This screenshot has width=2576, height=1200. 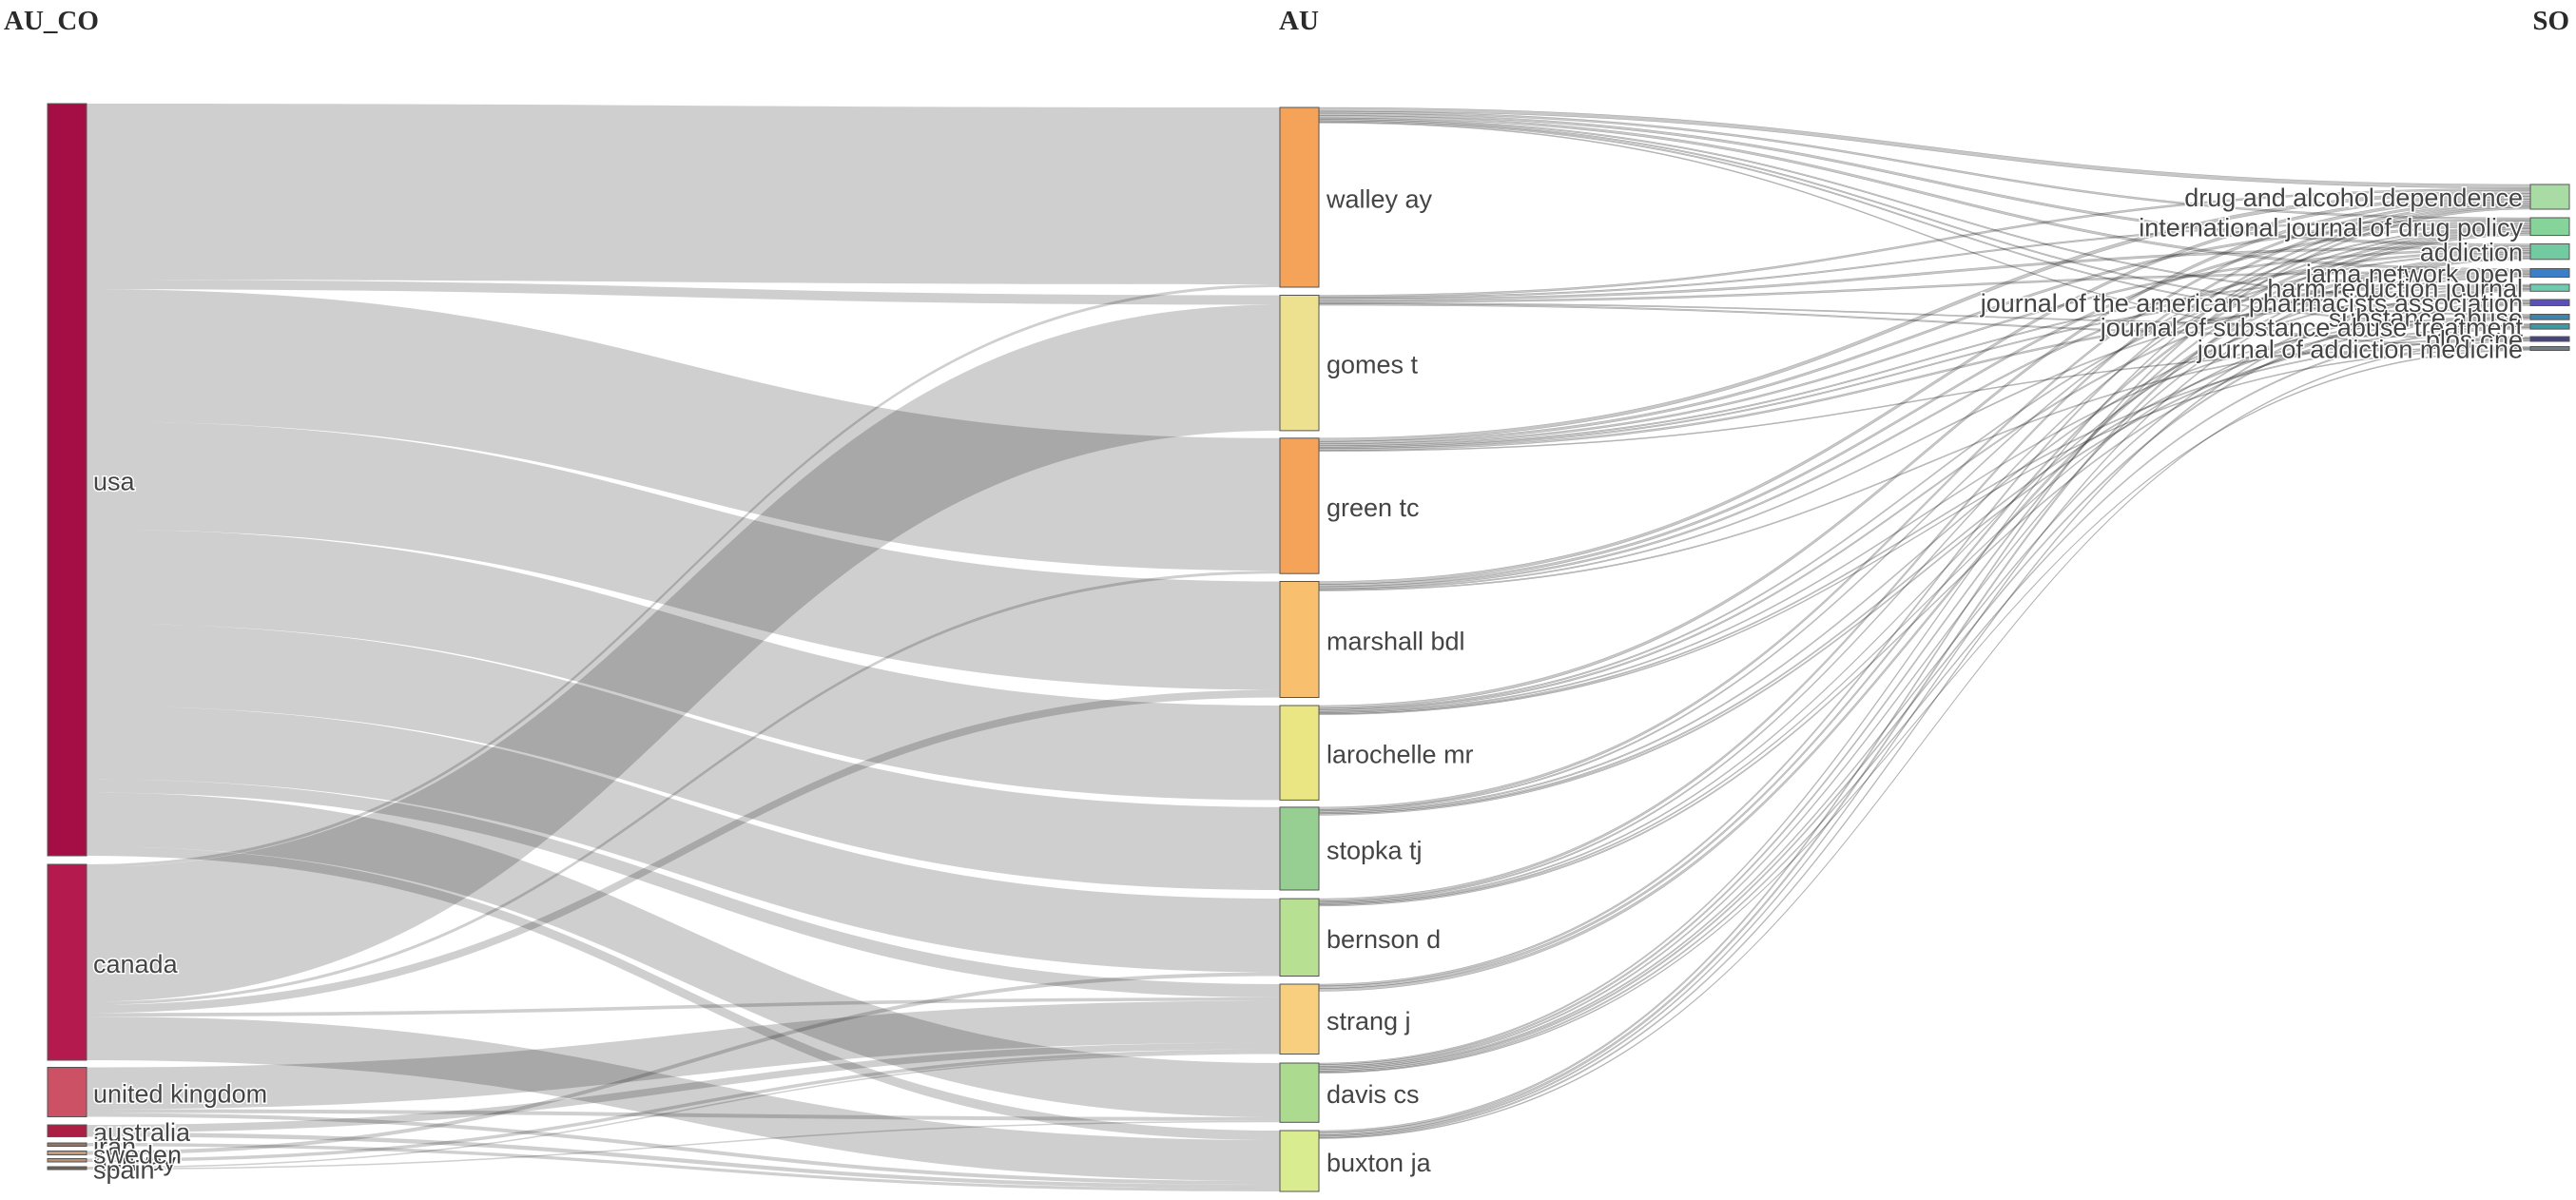 I want to click on svg-text: norway, so click(x=135, y=1162).